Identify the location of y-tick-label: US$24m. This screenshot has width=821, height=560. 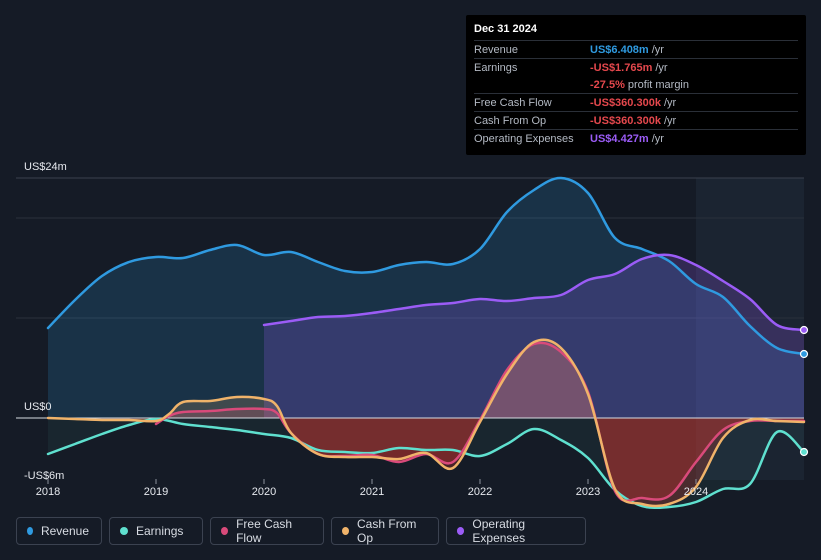
(45, 167).